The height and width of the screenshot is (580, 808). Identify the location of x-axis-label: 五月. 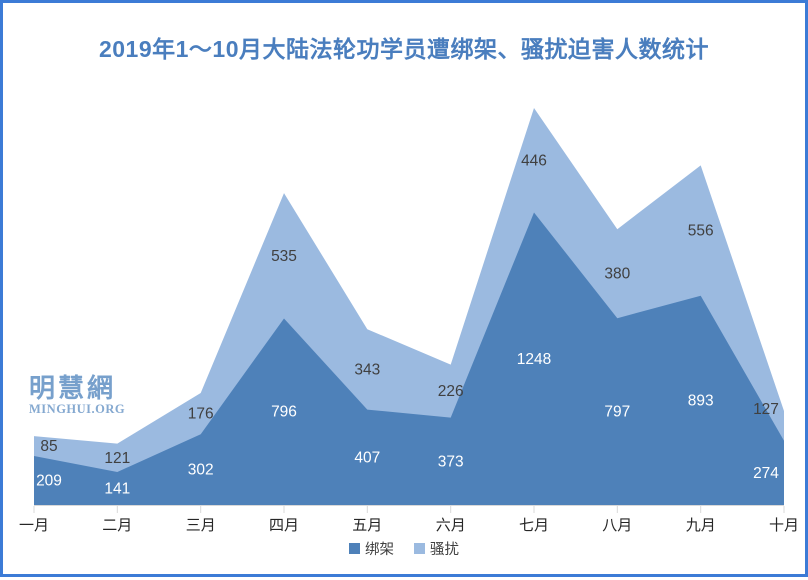
(367, 525).